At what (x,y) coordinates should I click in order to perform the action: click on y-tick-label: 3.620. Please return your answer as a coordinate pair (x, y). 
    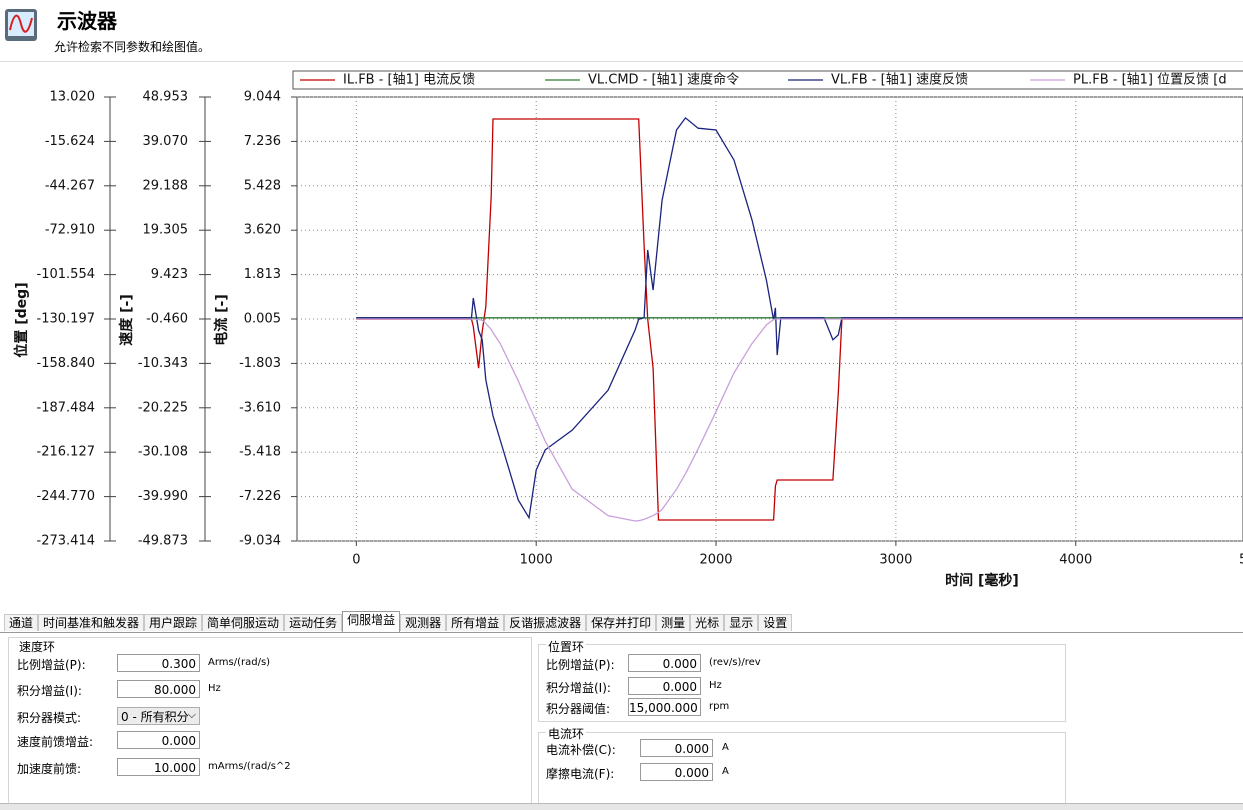
    Looking at the image, I should click on (262, 230).